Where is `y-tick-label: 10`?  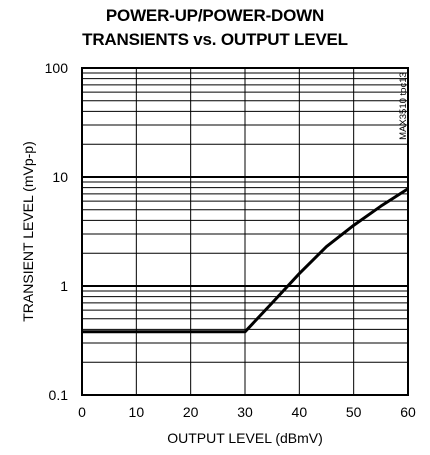 y-tick-label: 10 is located at coordinates (60, 177).